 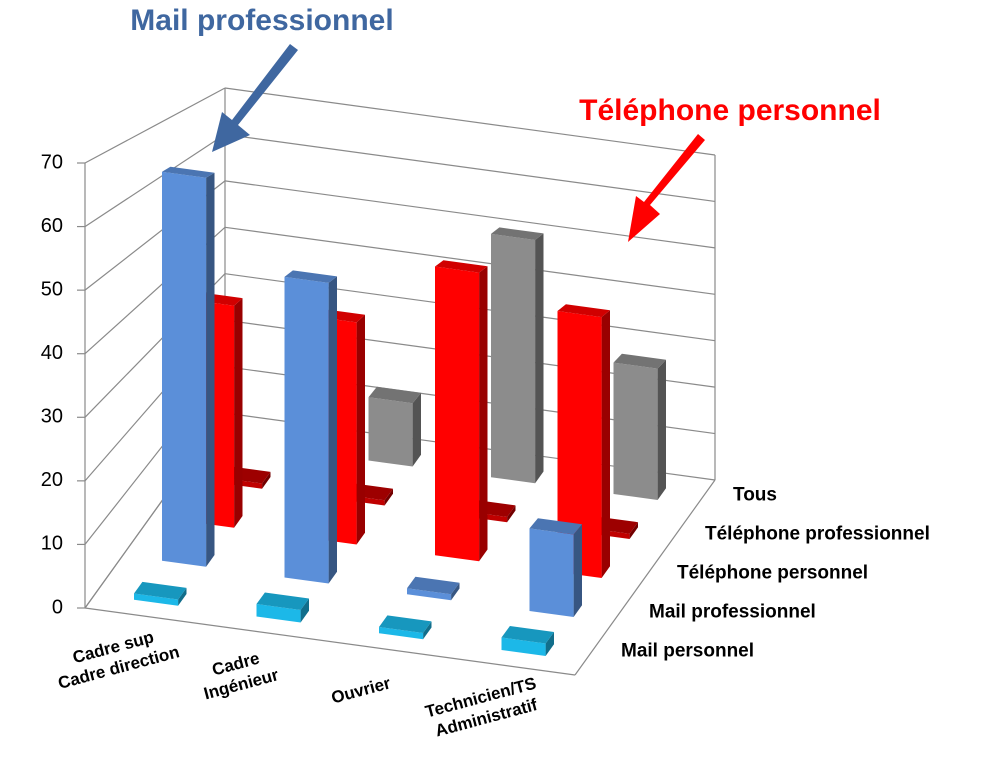 I want to click on legend-label: Mail personnel, so click(x=687, y=651).